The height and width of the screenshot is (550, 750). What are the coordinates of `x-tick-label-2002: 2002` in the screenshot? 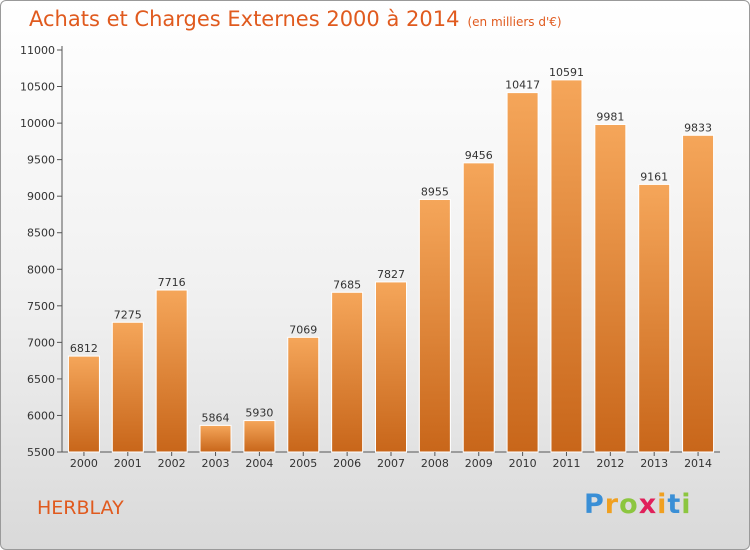 It's located at (172, 463).